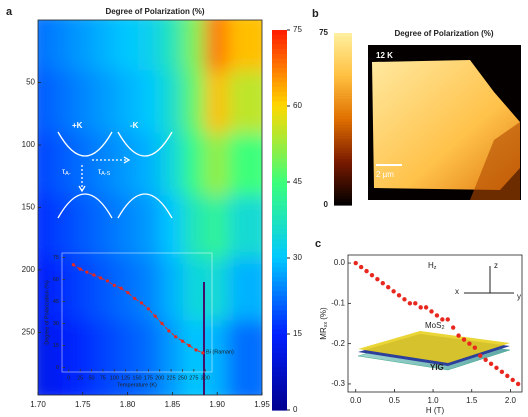 Image resolution: width=528 pixels, height=417 pixels. I want to click on annotation: 2 µm, so click(385, 174).